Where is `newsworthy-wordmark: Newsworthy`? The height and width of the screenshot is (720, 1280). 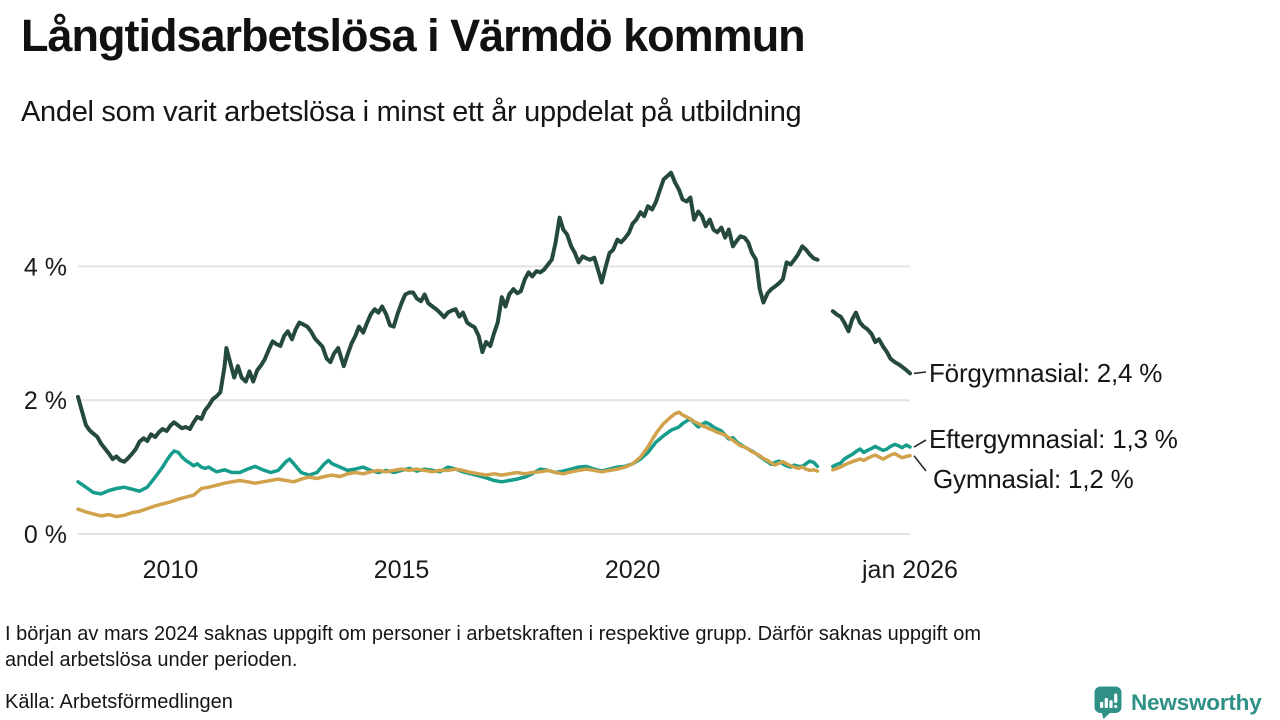 newsworthy-wordmark: Newsworthy is located at coordinates (1196, 702).